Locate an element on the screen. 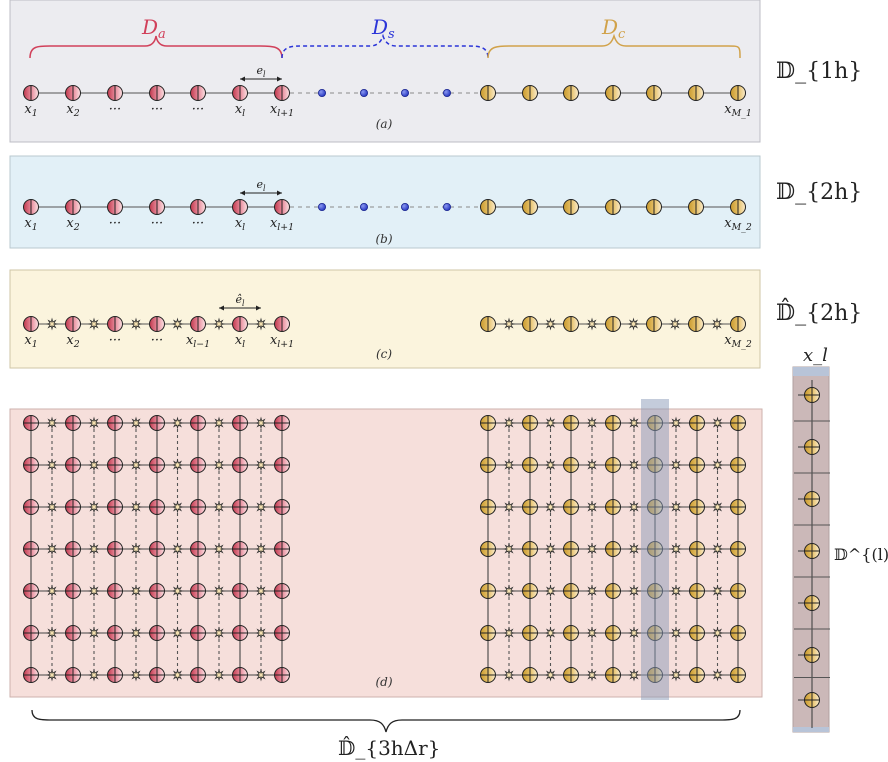  panel-a-node-label: x1 is located at coordinates (30, 110).